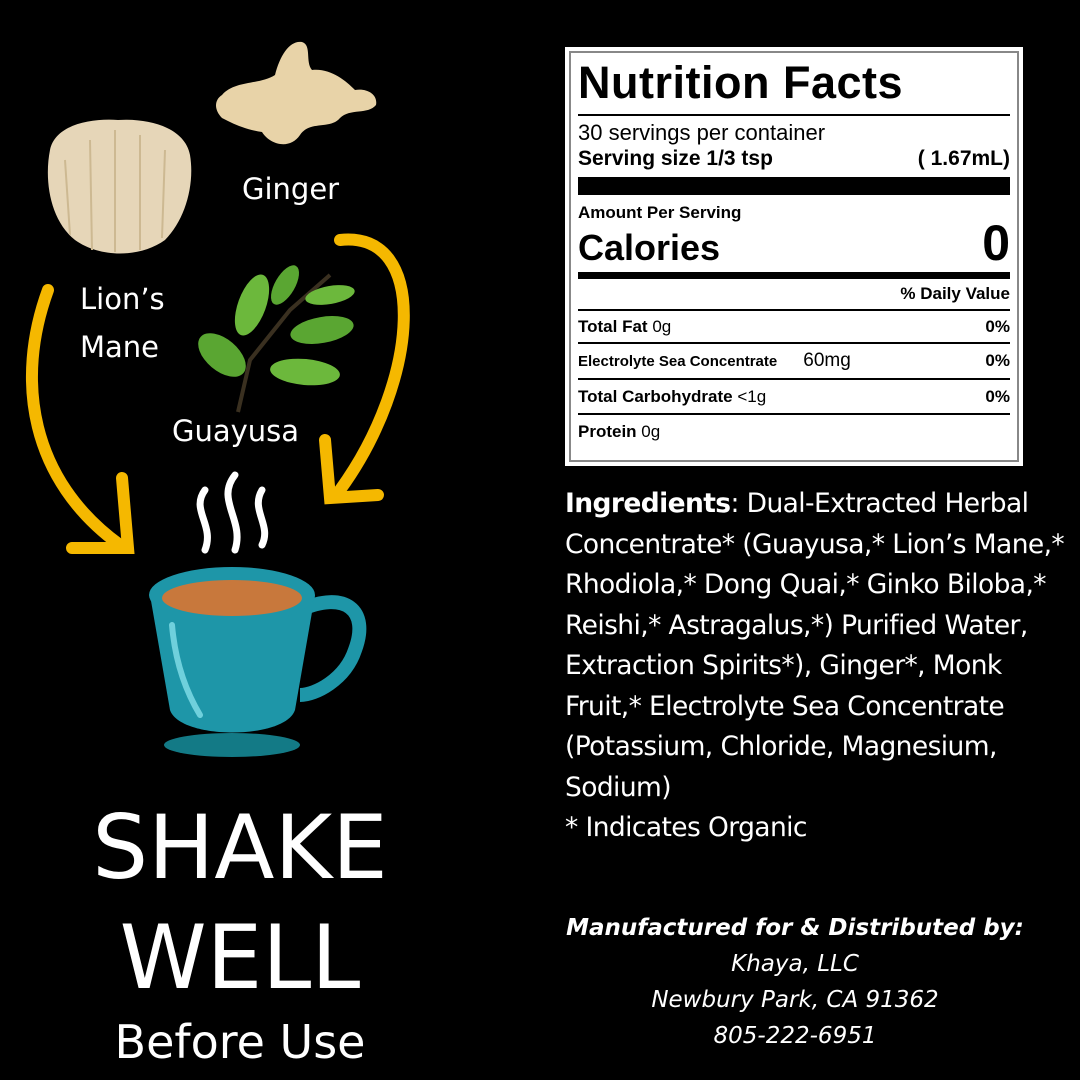 Image resolution: width=1080 pixels, height=1080 pixels. Describe the element at coordinates (963, 158) in the screenshot. I see `serving-size-metric: ( 1.67mL)` at that location.